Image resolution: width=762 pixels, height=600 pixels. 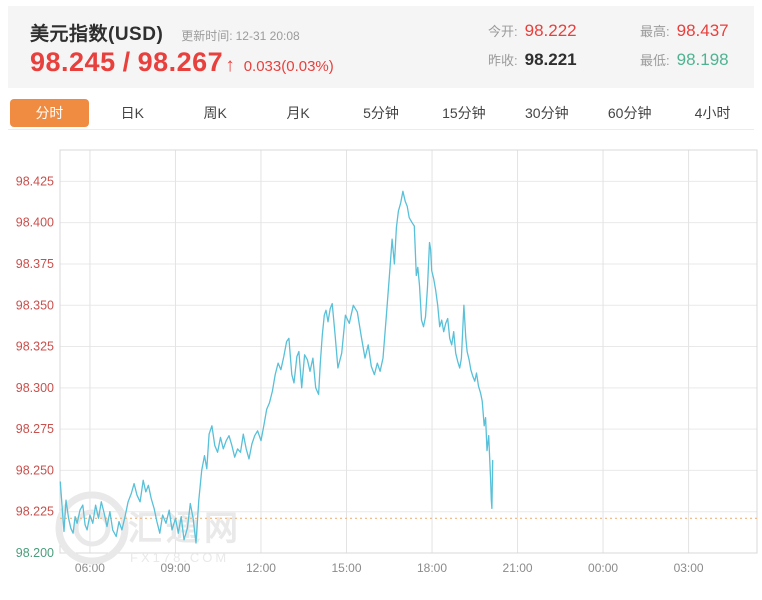 What do you see at coordinates (49, 112) in the screenshot?
I see `tab-fenshi: 分时` at bounding box center [49, 112].